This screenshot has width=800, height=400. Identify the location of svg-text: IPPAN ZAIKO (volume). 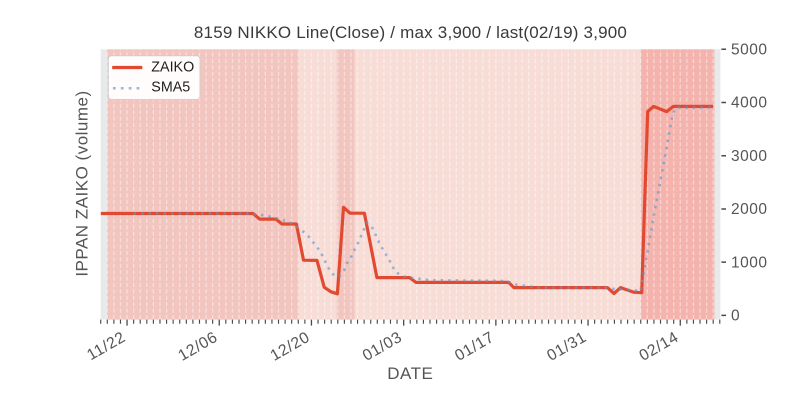
(82, 183).